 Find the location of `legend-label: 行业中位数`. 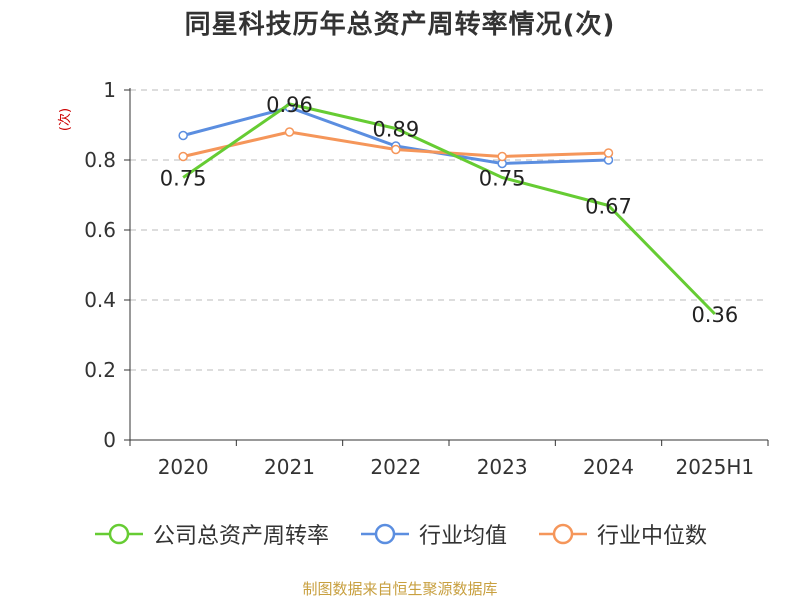

legend-label: 行业中位数 is located at coordinates (652, 536).